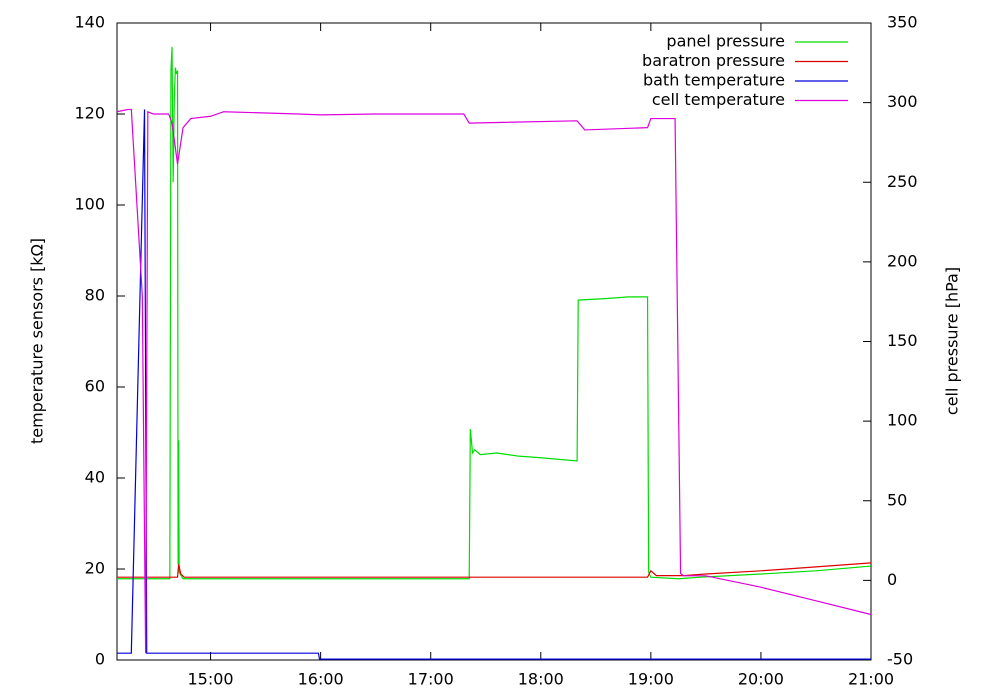 The width and height of the screenshot is (1000, 700). What do you see at coordinates (713, 60) in the screenshot?
I see `legend-label: baratron pressure` at bounding box center [713, 60].